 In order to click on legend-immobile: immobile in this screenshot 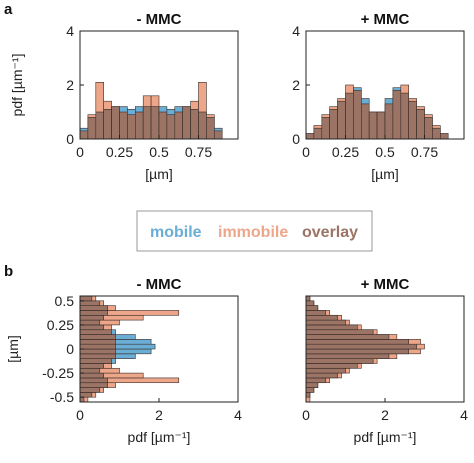, I will do `click(253, 232)`.